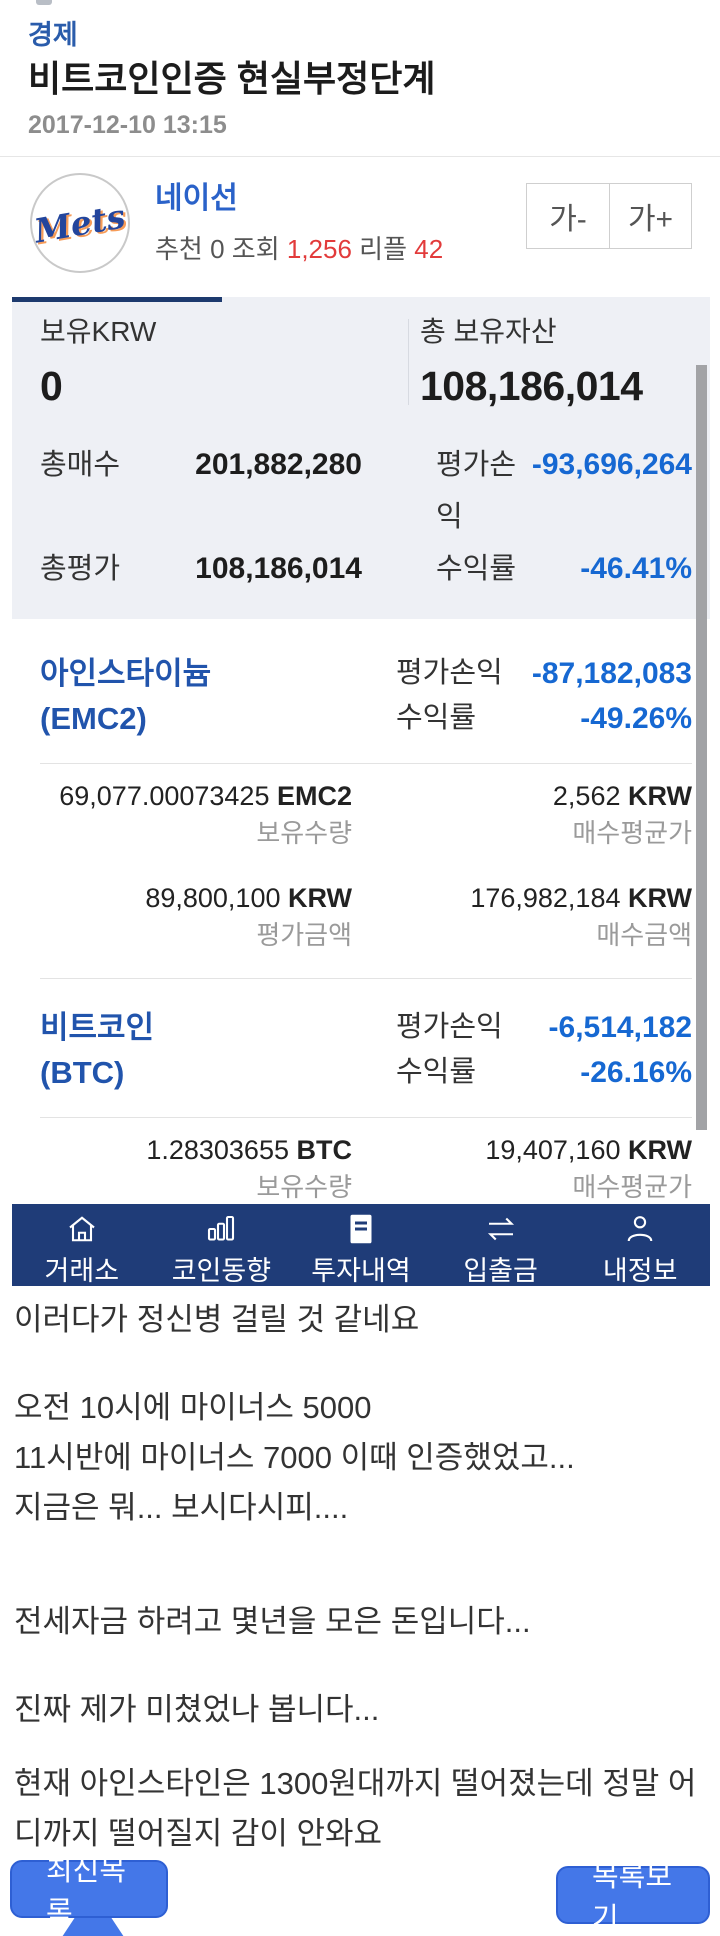 This screenshot has width=720, height=1936. What do you see at coordinates (93, 1927) in the screenshot?
I see `latest-list-button-tail` at bounding box center [93, 1927].